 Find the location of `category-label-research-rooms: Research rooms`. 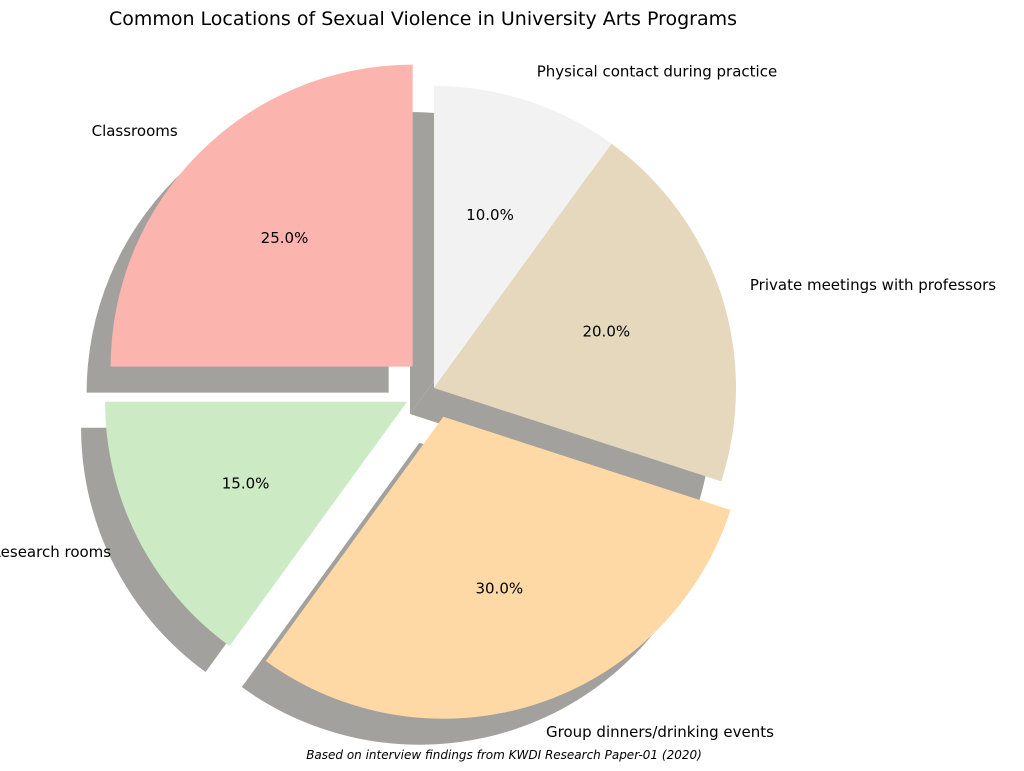

category-label-research-rooms: Research rooms is located at coordinates (55, 552).